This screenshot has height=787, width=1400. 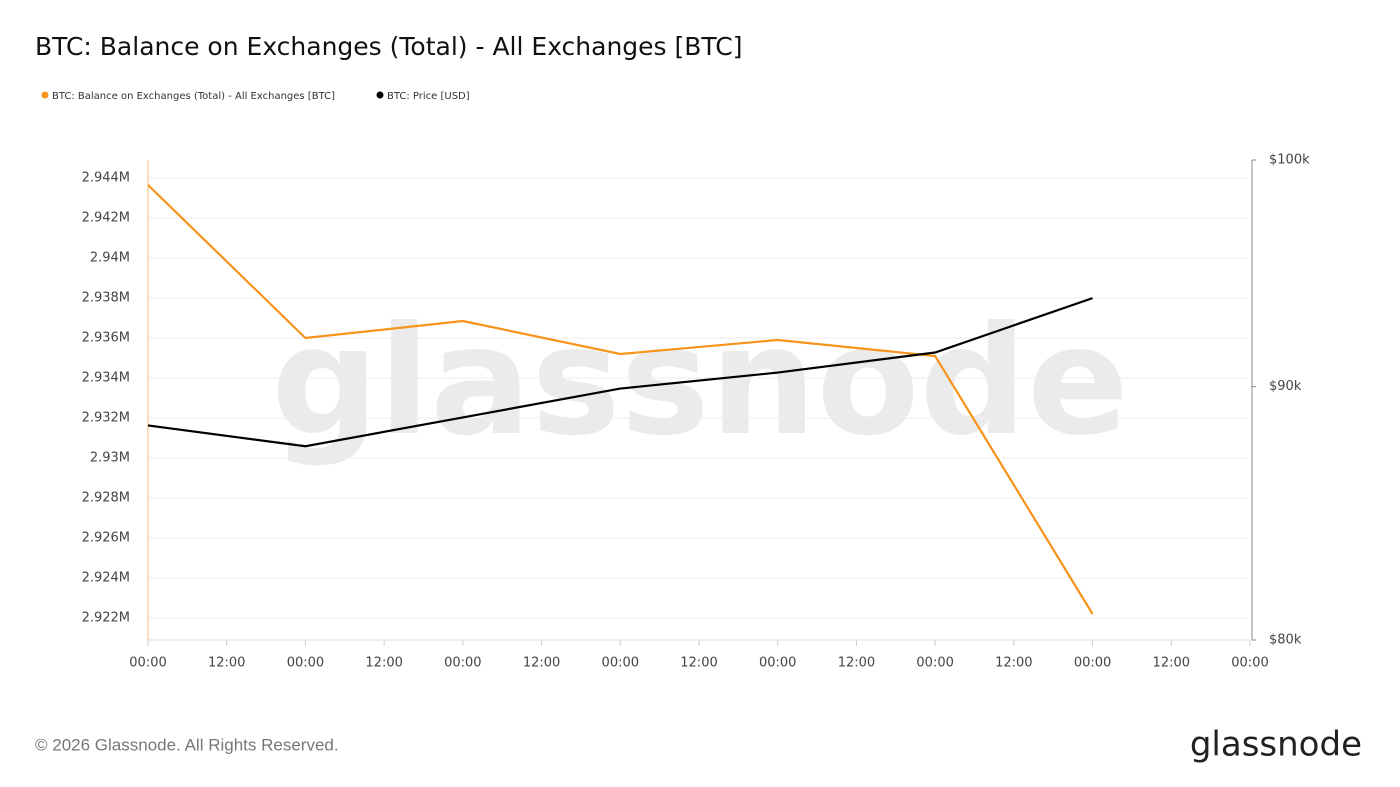 What do you see at coordinates (620, 372) in the screenshot?
I see `series-line` at bounding box center [620, 372].